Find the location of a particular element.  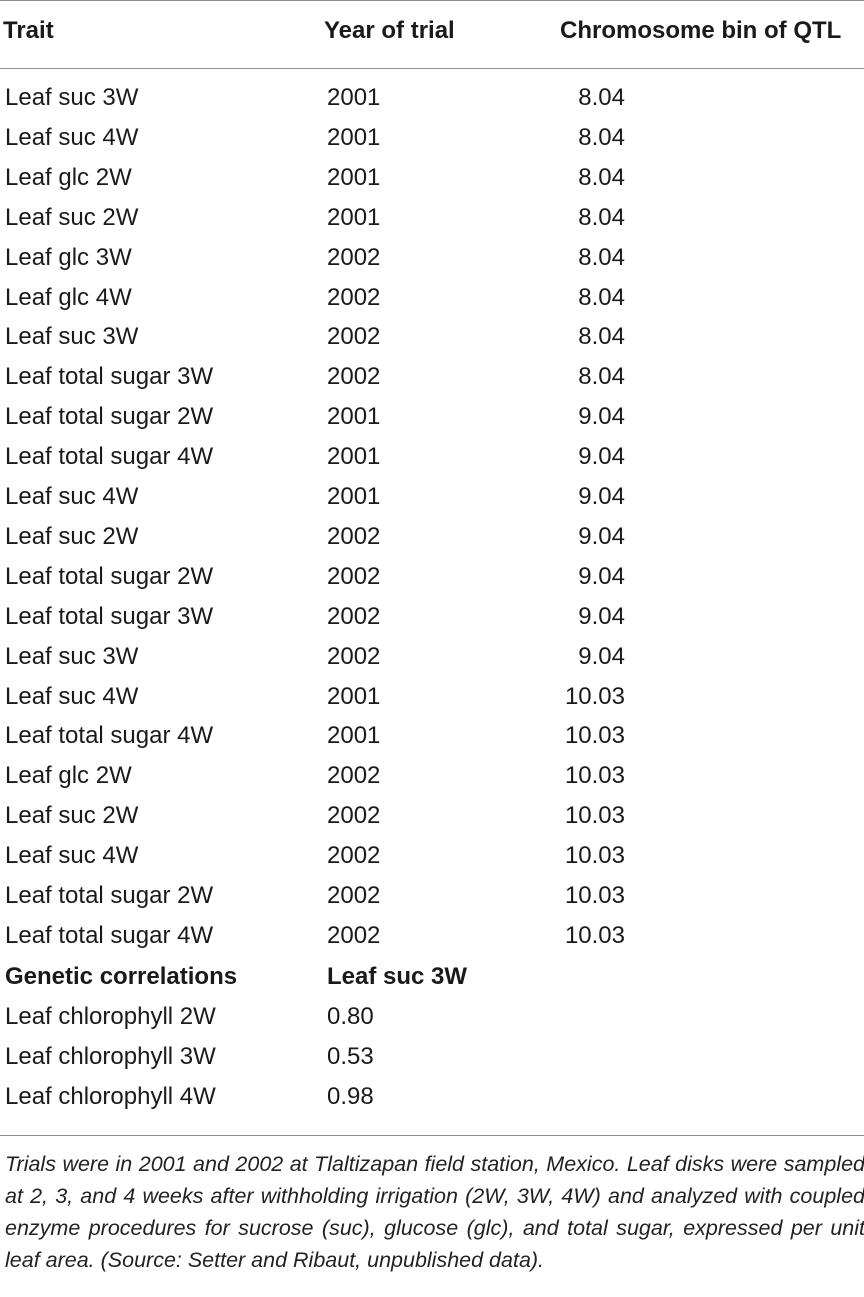

table-row: Leaf suc 3W 2002 8.04 is located at coordinates (432, 343).